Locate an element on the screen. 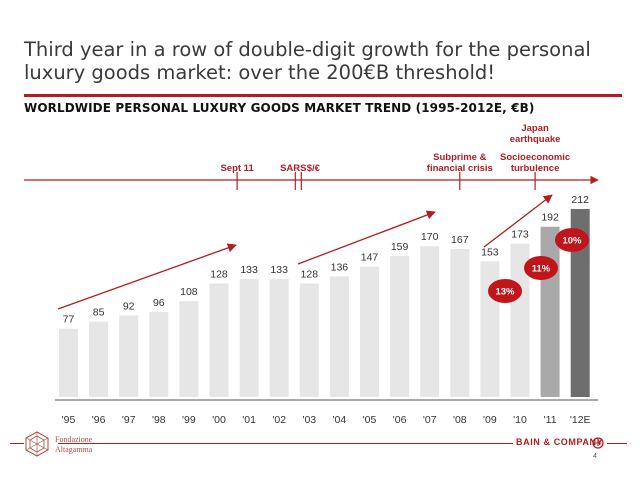 The width and height of the screenshot is (640, 486). value-label: 136 is located at coordinates (340, 267).